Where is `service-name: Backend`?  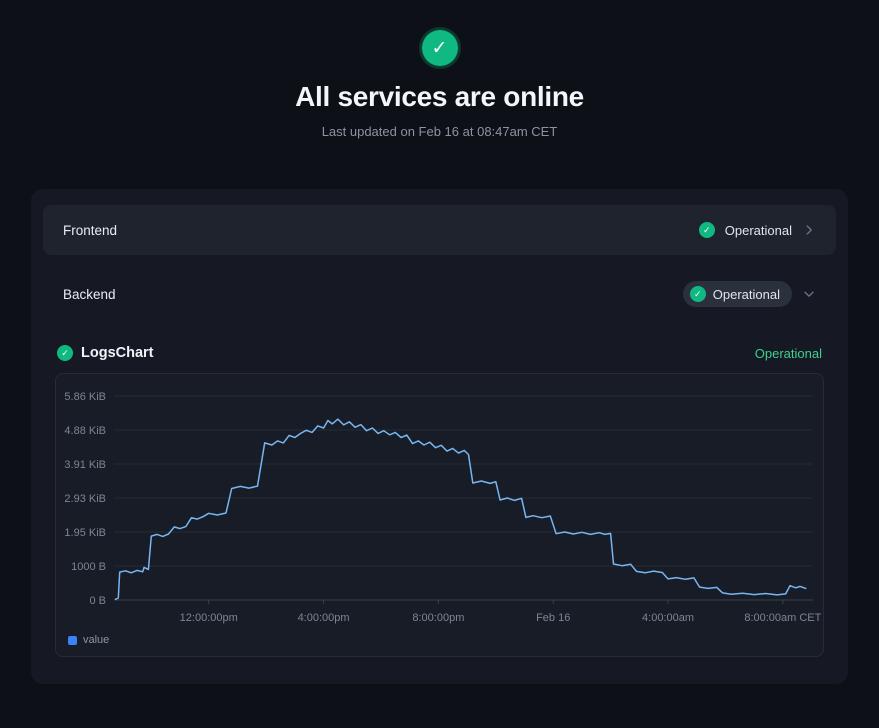 service-name: Backend is located at coordinates (89, 294).